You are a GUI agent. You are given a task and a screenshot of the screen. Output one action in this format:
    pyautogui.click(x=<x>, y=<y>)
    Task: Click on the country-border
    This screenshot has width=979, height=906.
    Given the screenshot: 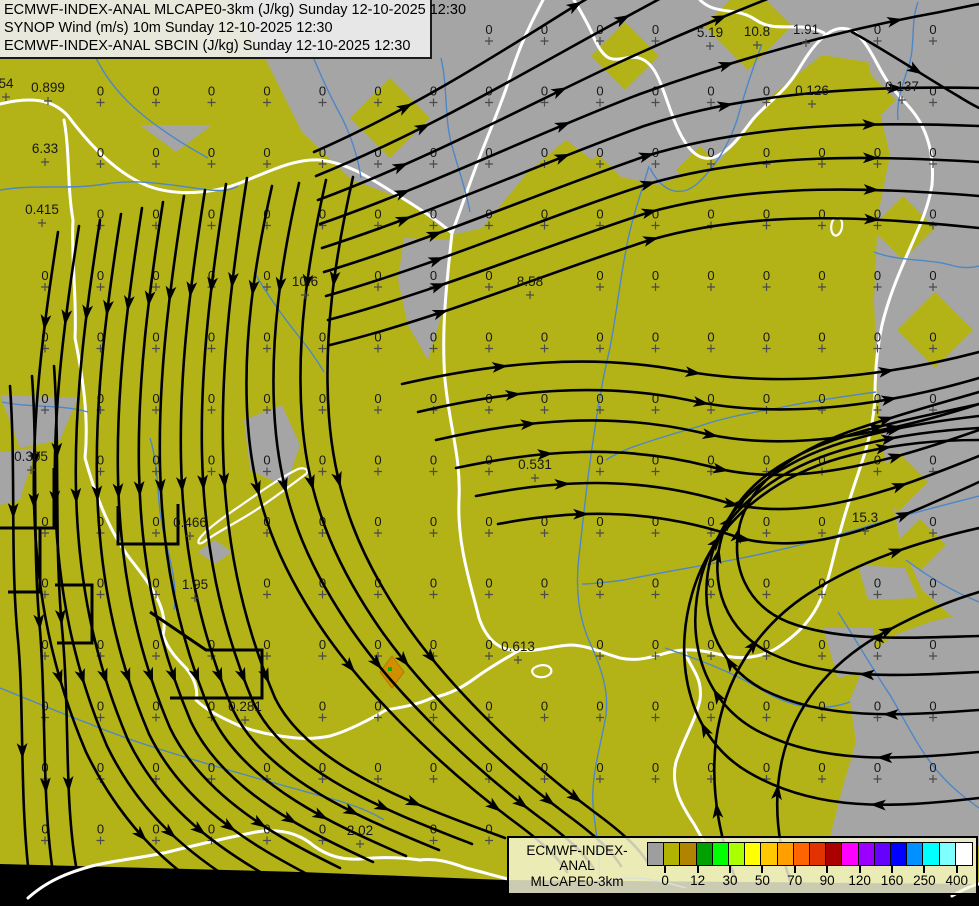 What is the action you would take?
    pyautogui.click(x=408, y=694)
    